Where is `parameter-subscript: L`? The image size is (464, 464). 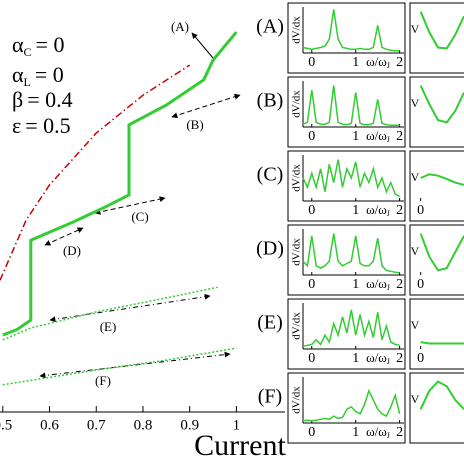
parameter-subscript: L is located at coordinates (27, 82).